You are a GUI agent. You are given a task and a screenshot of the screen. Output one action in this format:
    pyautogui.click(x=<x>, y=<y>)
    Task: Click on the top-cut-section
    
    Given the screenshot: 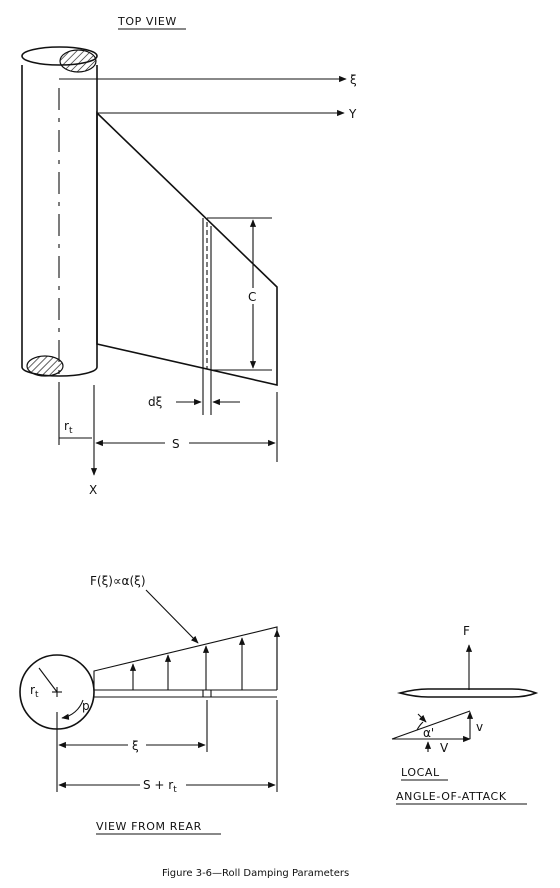 What is the action you would take?
    pyautogui.click(x=78, y=61)
    